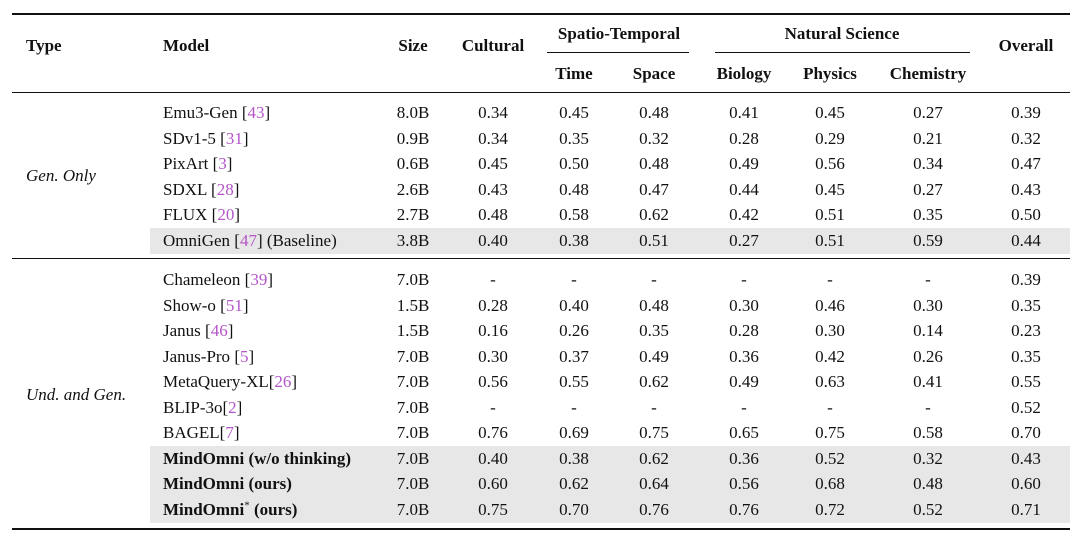 The width and height of the screenshot is (1080, 542). What do you see at coordinates (193, 407) in the screenshot?
I see `model-name: BLIP-3o` at bounding box center [193, 407].